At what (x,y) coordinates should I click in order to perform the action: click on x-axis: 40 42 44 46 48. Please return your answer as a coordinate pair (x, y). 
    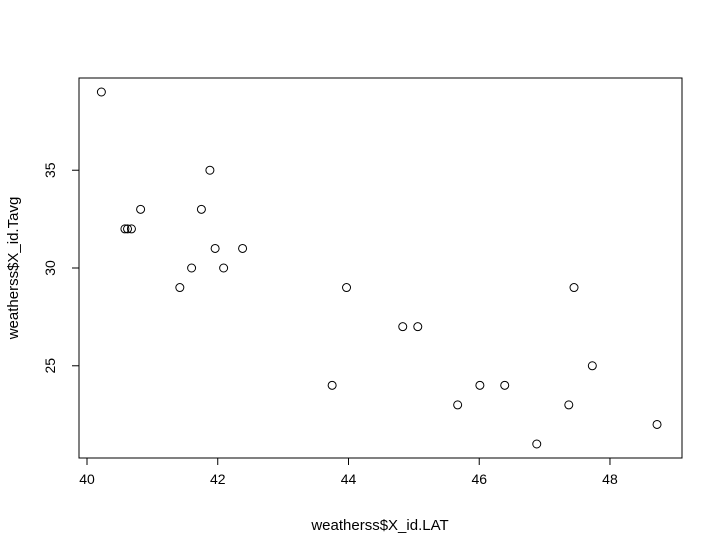
    Looking at the image, I should click on (348, 472).